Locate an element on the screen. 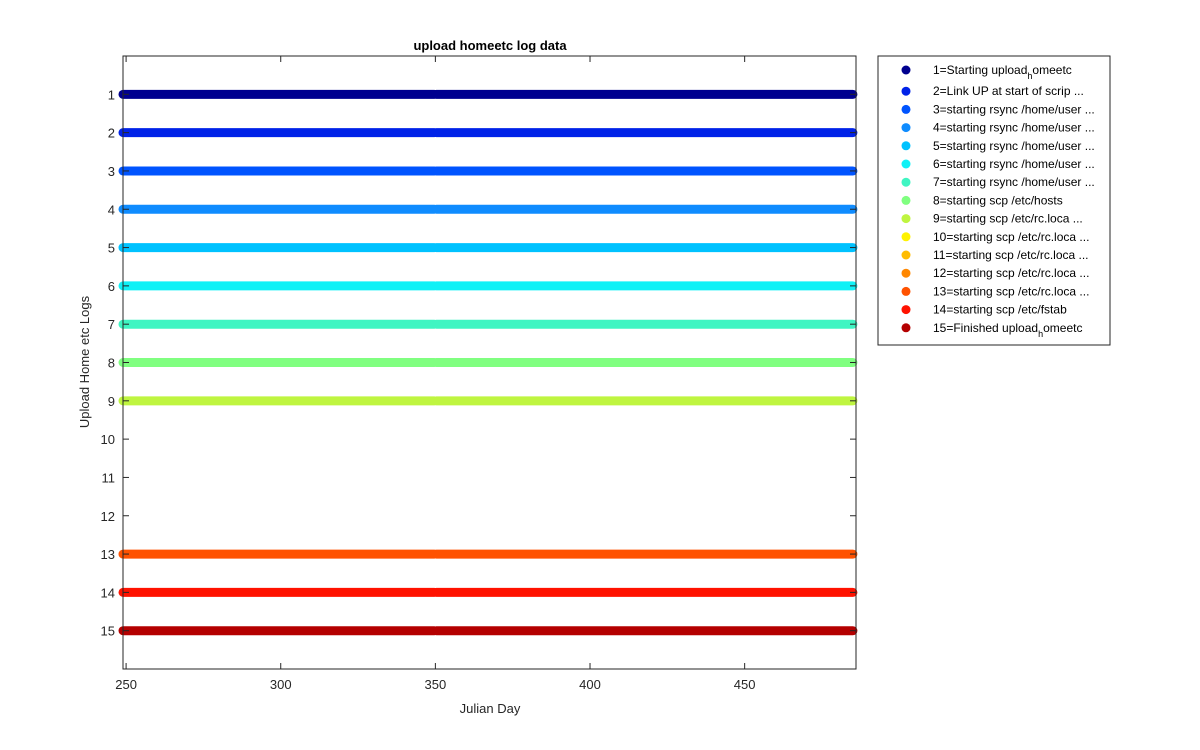 This screenshot has height=750, width=1200. x-axis-label: Julian Day is located at coordinates (490, 708).